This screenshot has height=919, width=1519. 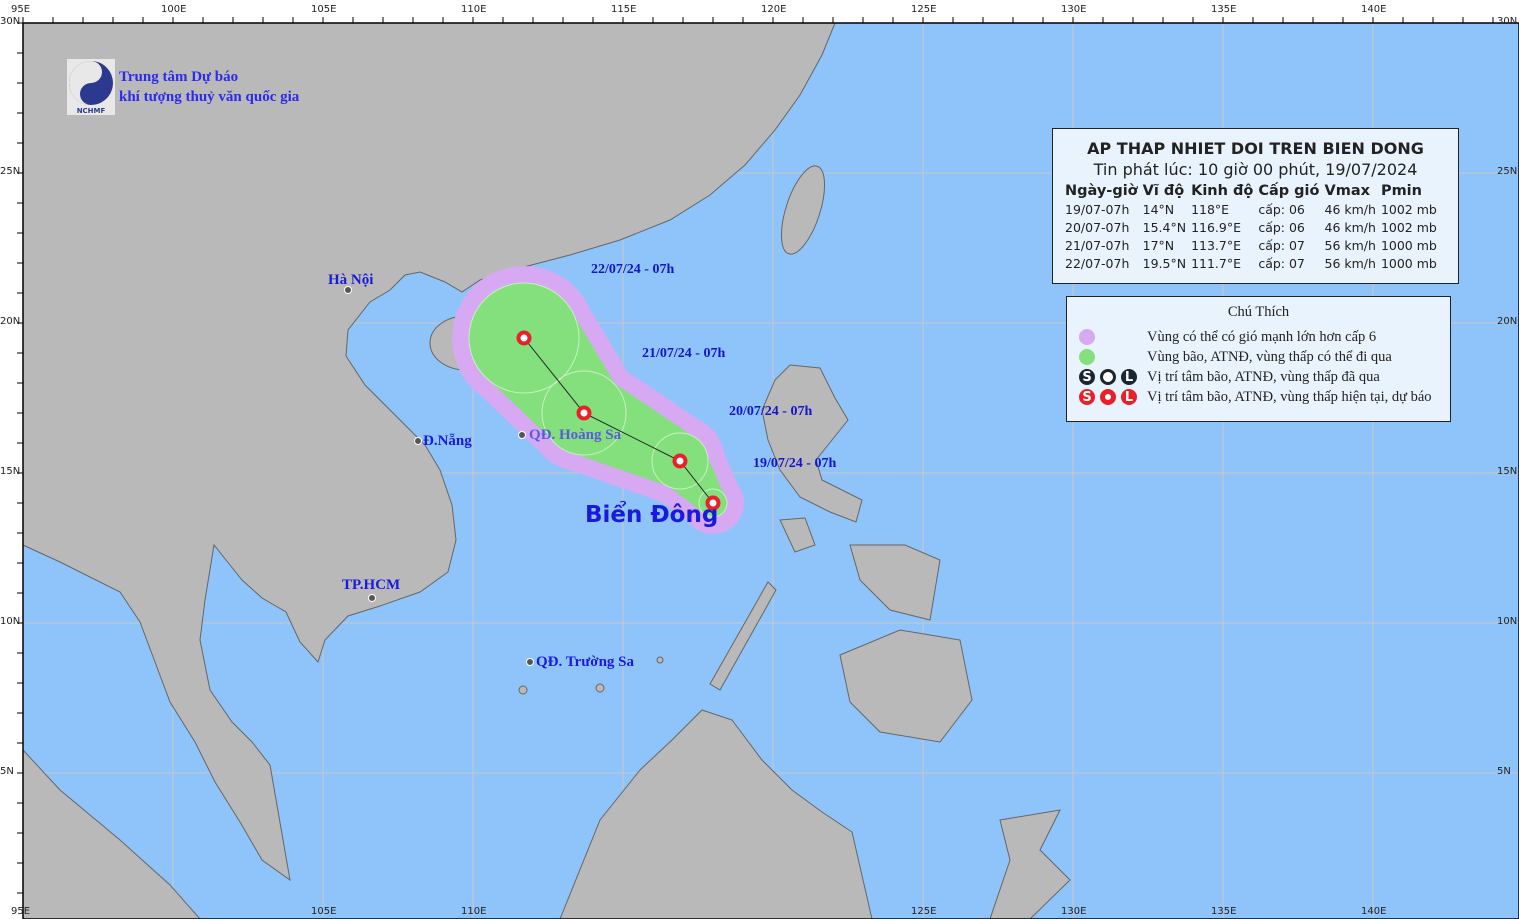 What do you see at coordinates (771, 411) in the screenshot?
I see `track-label-20: 20/07/24 - 07h` at bounding box center [771, 411].